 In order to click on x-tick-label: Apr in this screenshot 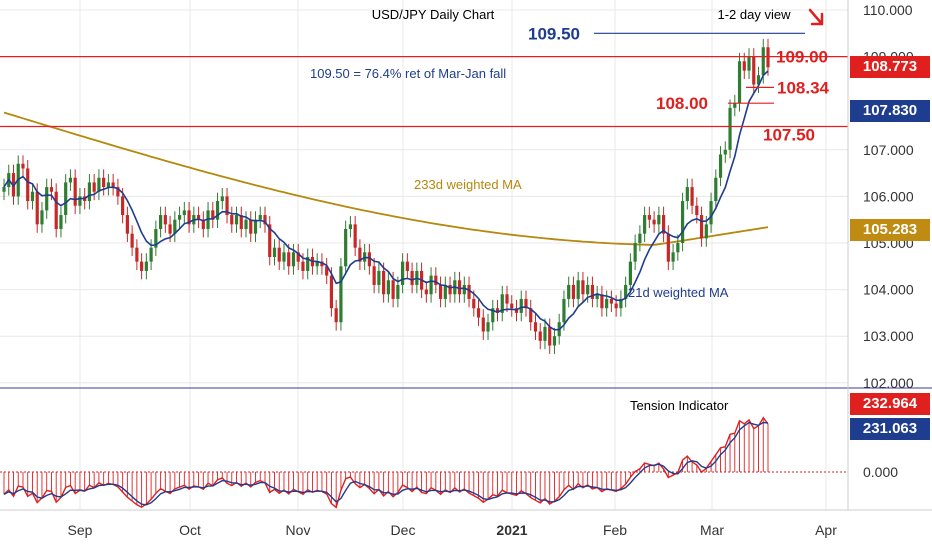, I will do `click(826, 530)`.